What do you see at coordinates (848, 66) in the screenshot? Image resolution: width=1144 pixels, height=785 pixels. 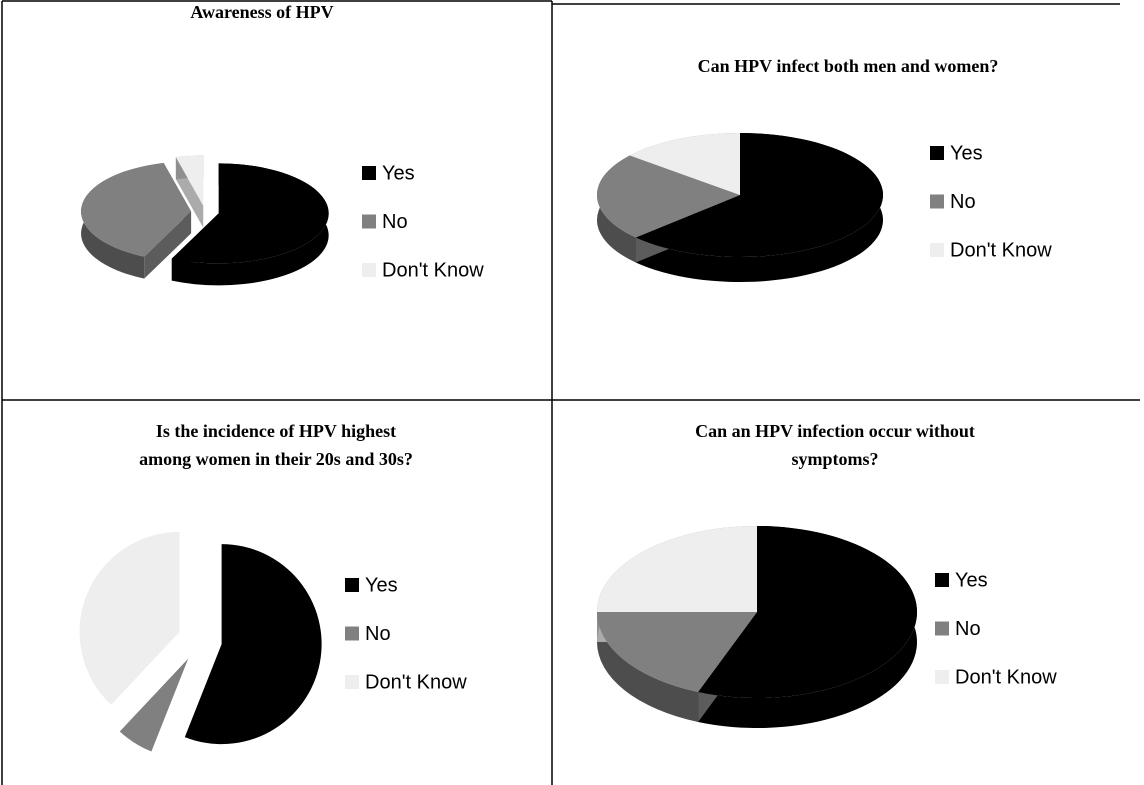 I see `chart-title: Can HPV infect both men and women?` at bounding box center [848, 66].